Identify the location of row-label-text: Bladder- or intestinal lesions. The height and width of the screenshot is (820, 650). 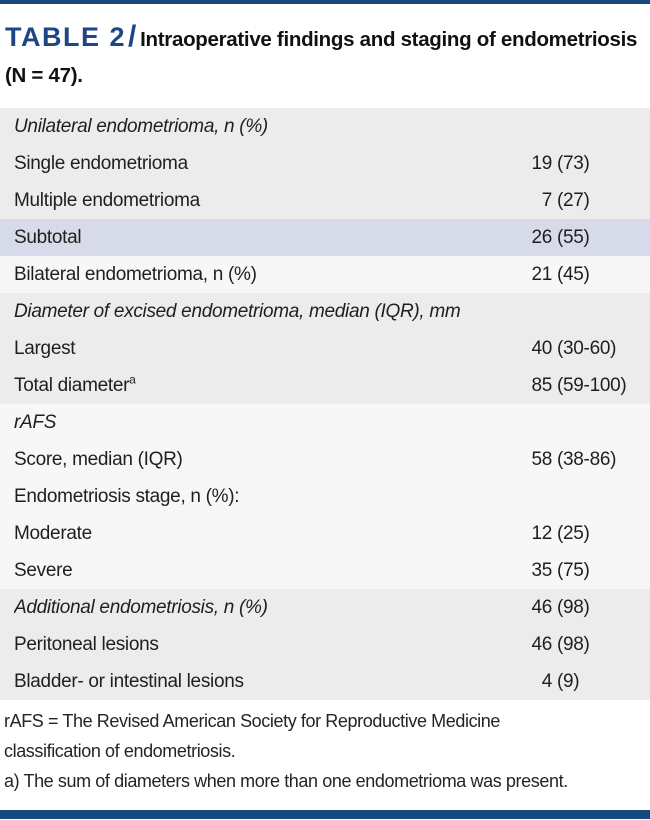
(129, 681).